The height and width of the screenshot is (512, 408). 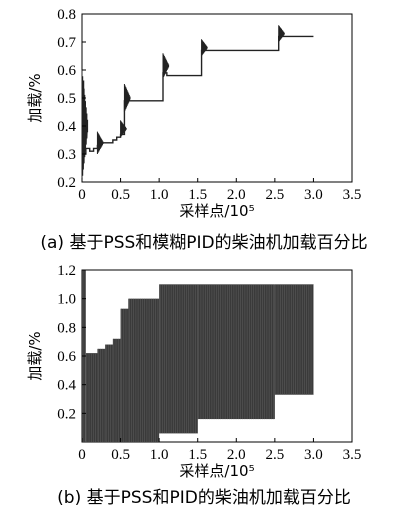 I want to click on chart-a-x-tick-label: 1.5, so click(x=197, y=195).